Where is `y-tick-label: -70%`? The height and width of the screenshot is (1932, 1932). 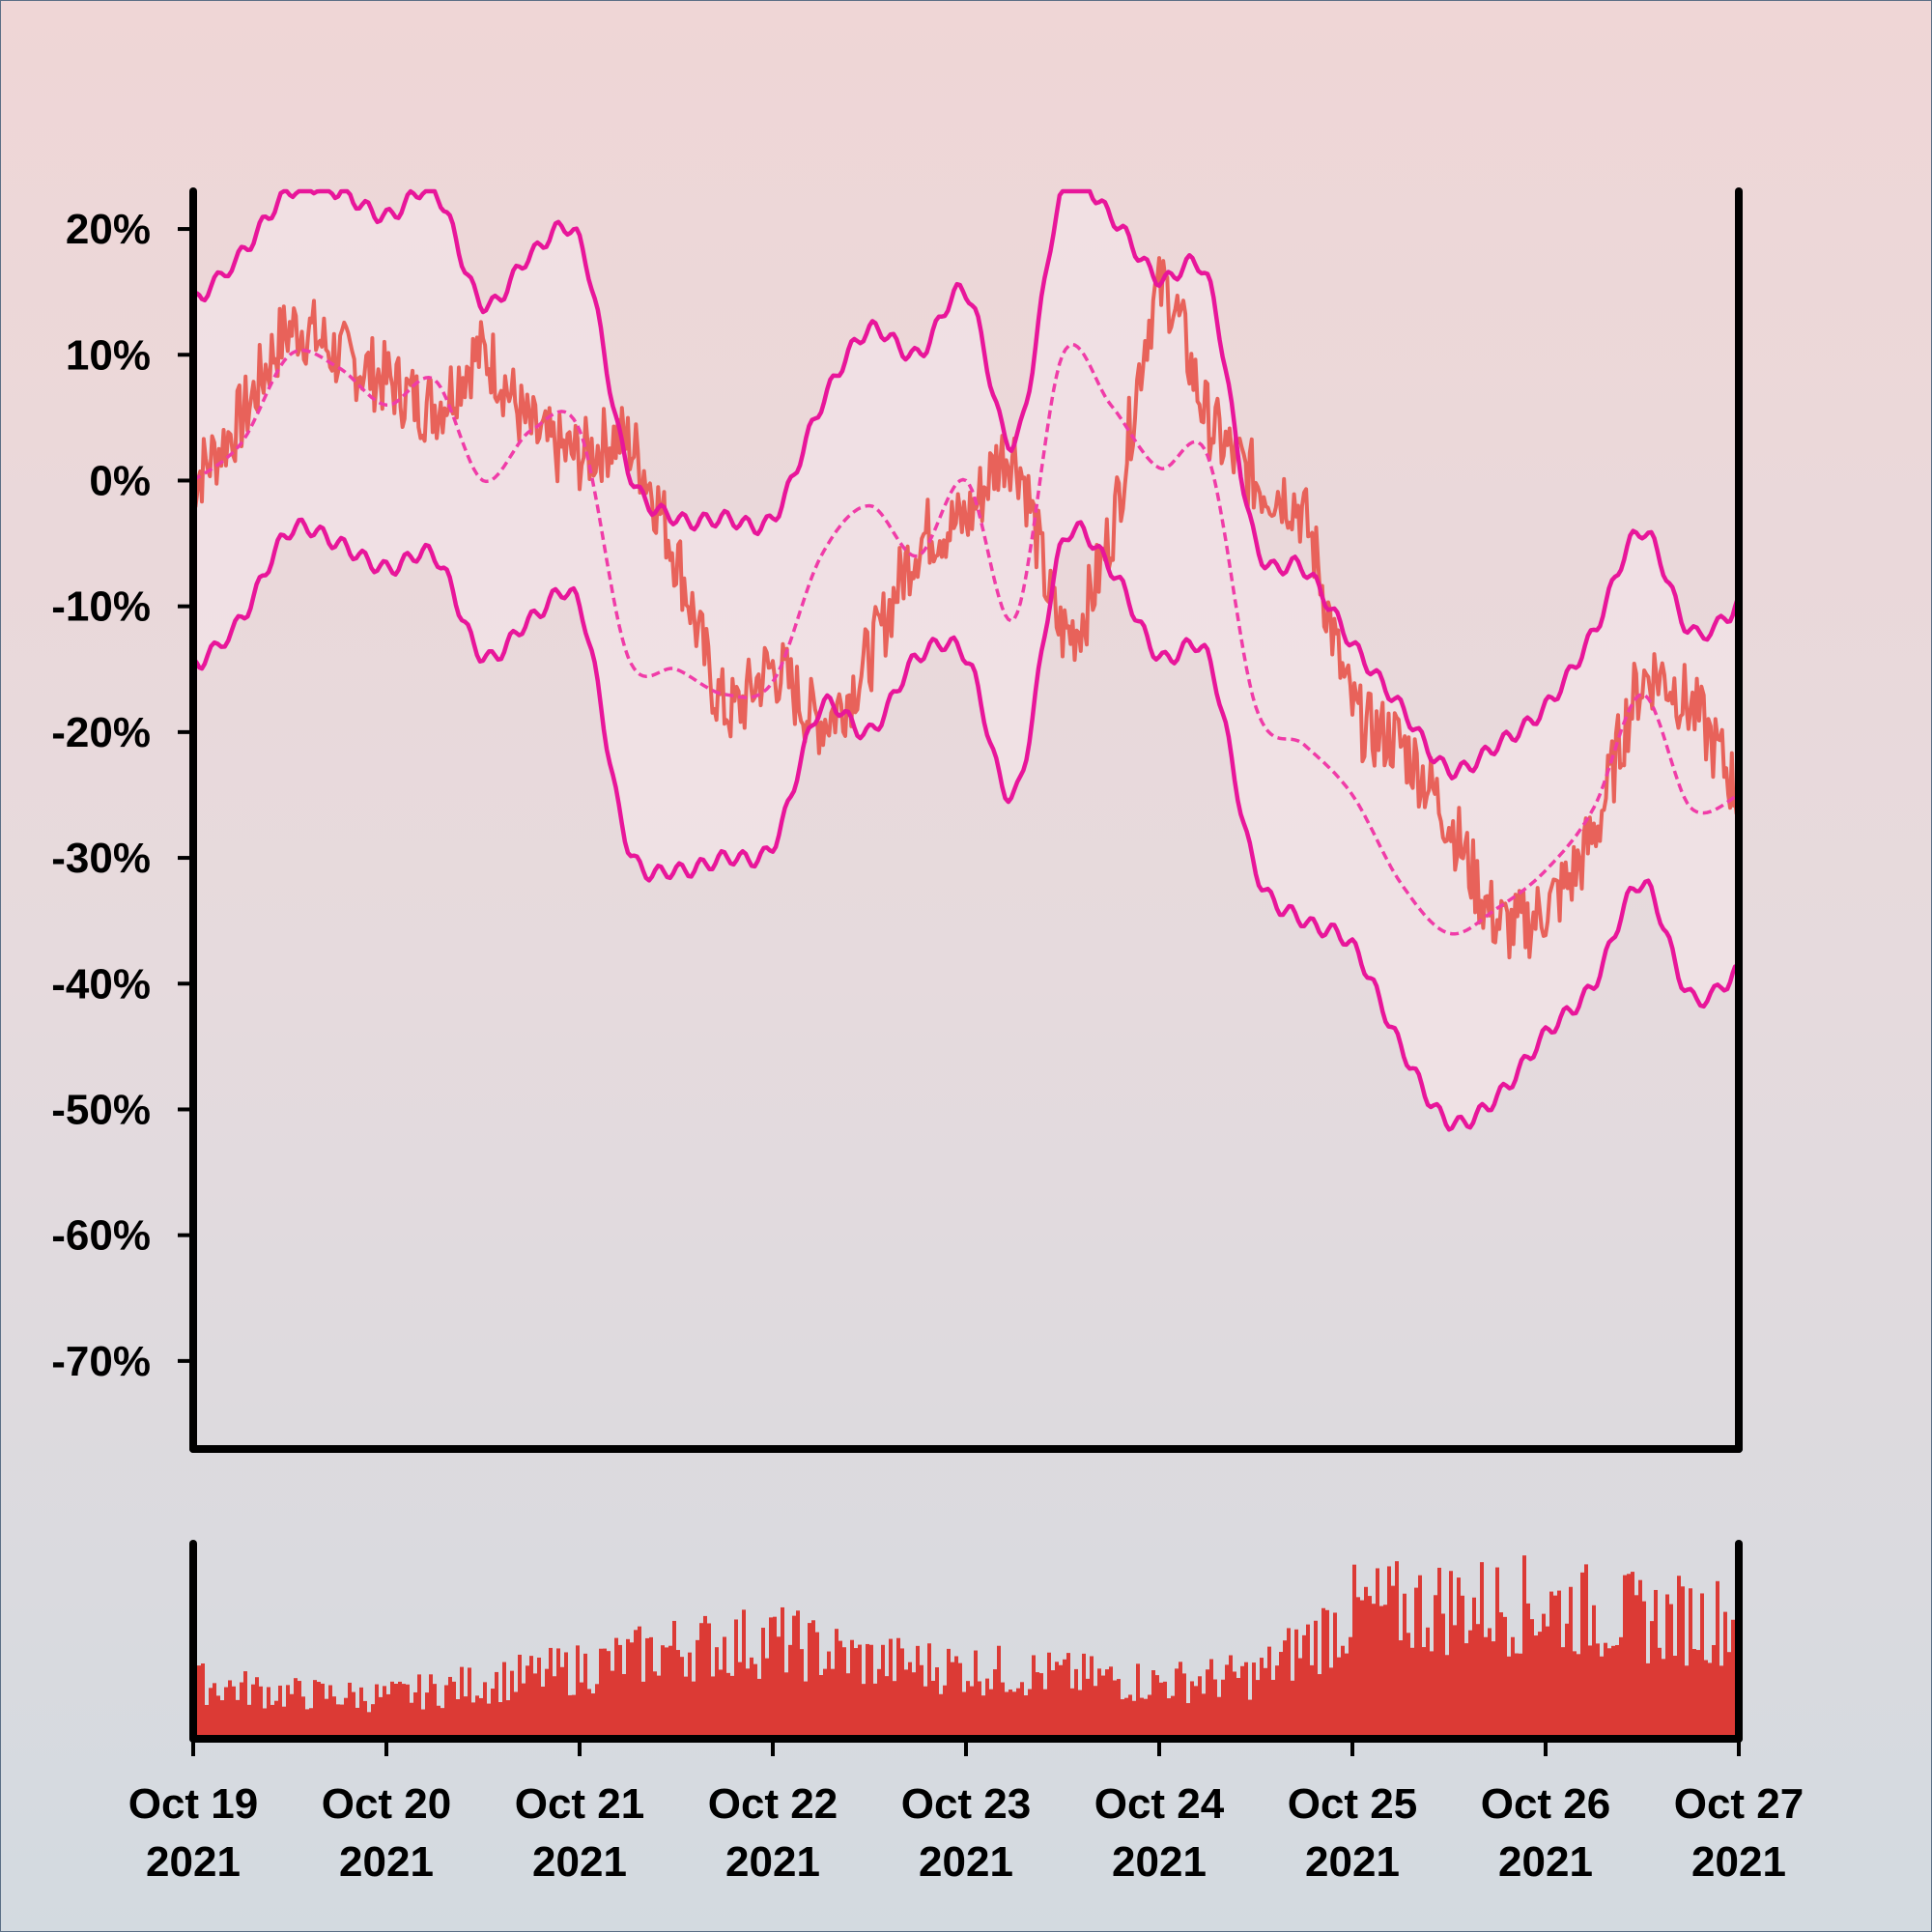 y-tick-label: -70% is located at coordinates (101, 1361).